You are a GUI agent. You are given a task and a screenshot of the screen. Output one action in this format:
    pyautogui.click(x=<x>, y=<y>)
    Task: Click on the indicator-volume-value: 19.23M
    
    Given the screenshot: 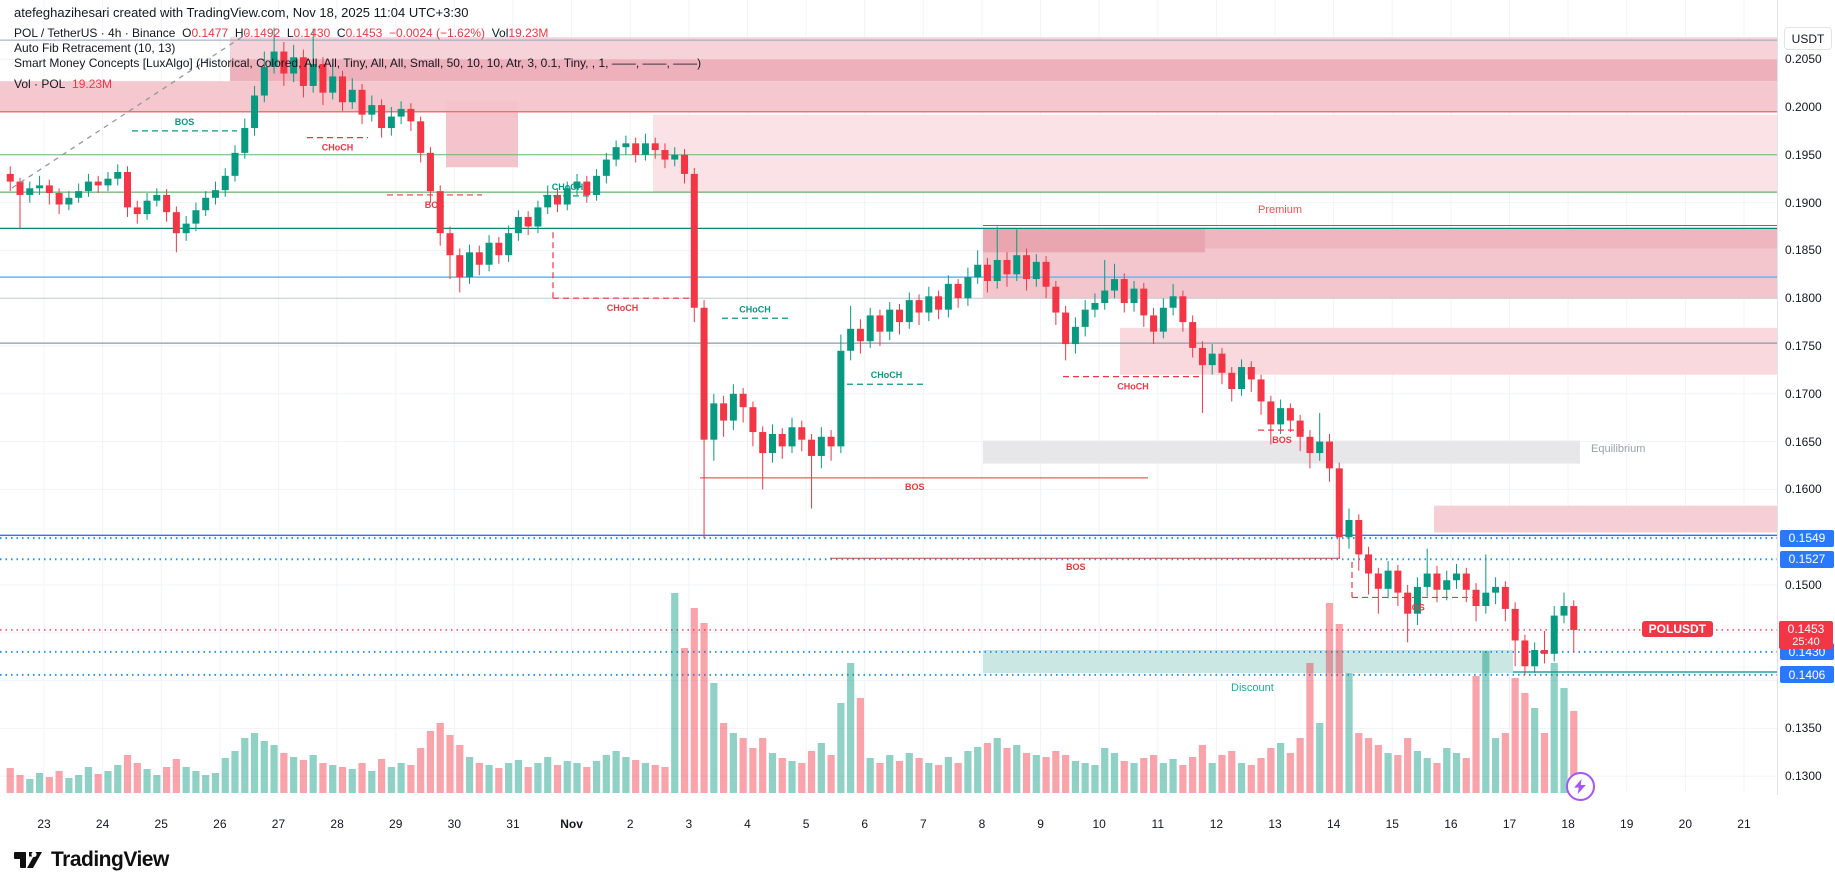 What is the action you would take?
    pyautogui.click(x=92, y=84)
    